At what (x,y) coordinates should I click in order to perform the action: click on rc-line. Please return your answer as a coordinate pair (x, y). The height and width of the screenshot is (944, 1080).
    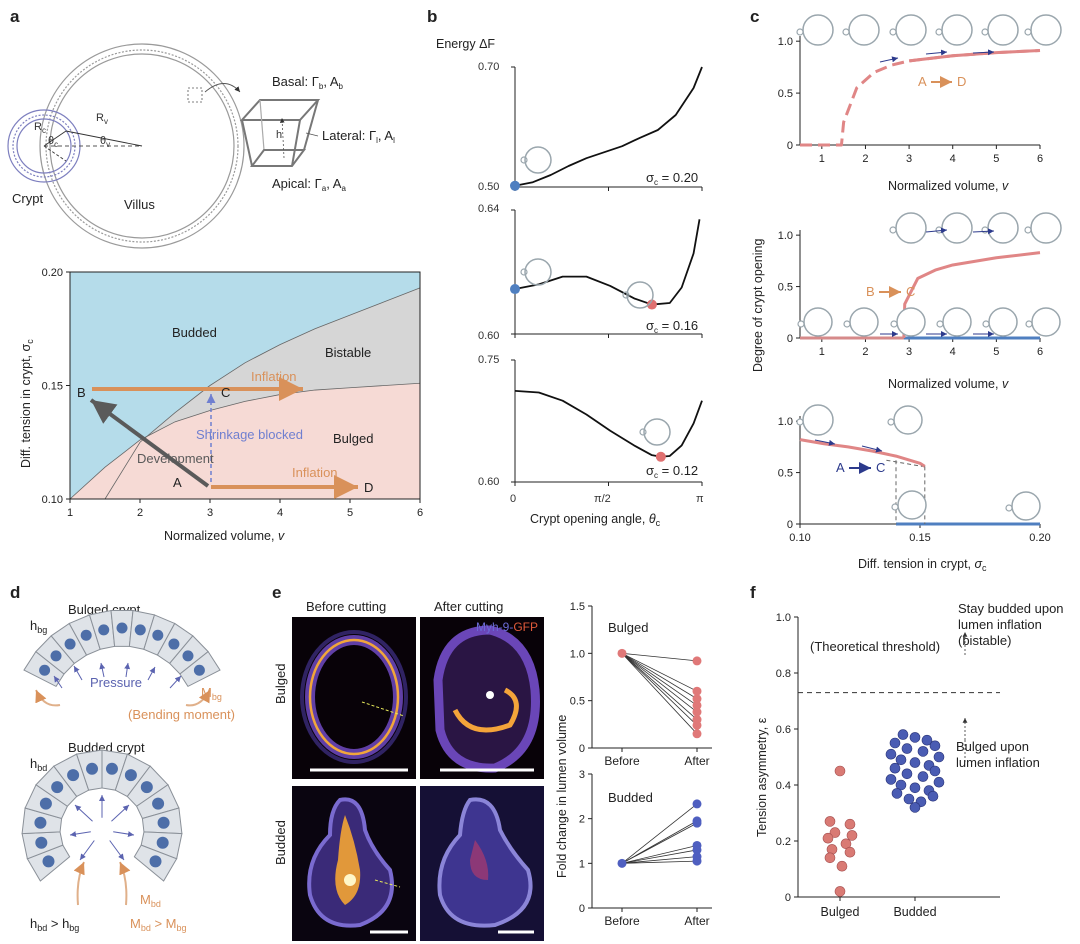
    Looking at the image, I should click on (55, 138).